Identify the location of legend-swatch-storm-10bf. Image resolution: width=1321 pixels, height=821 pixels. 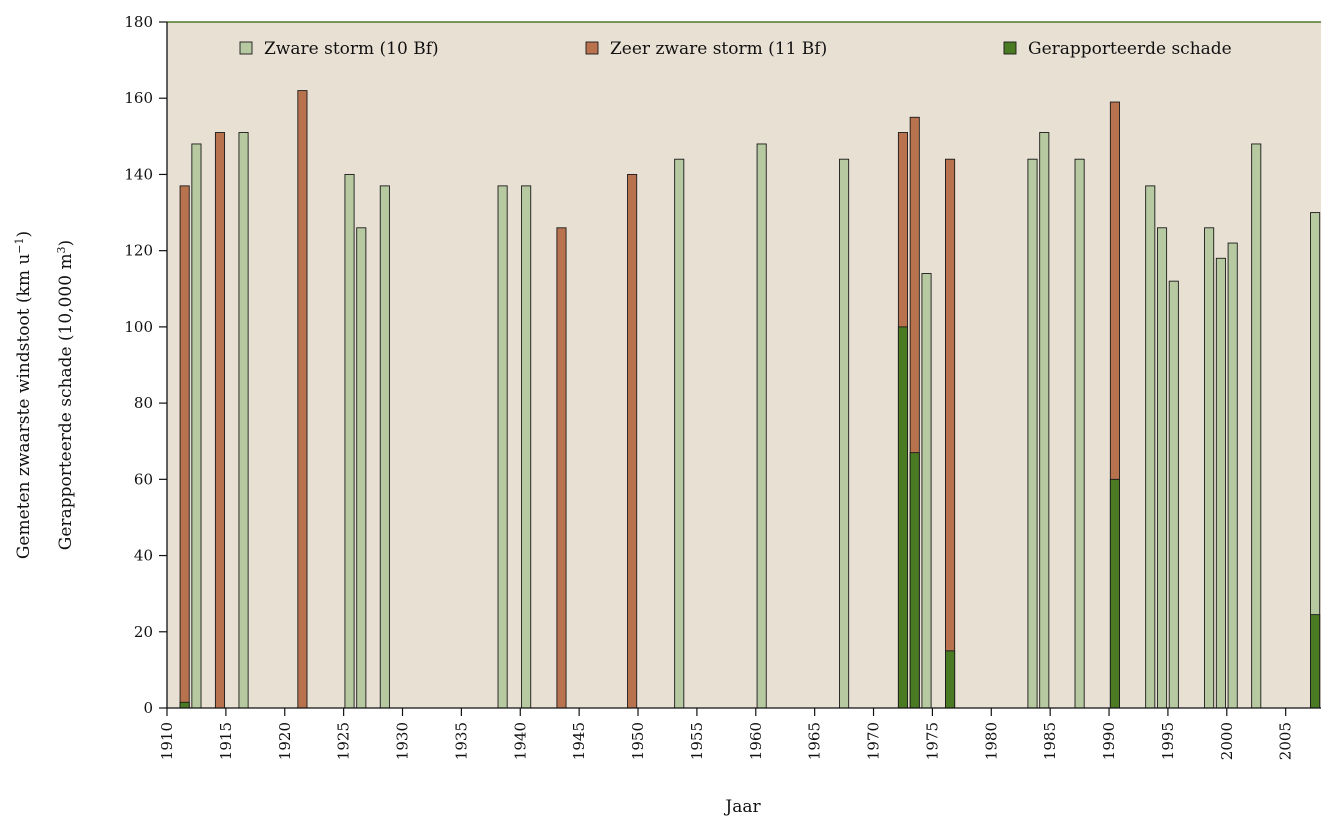
(246, 48).